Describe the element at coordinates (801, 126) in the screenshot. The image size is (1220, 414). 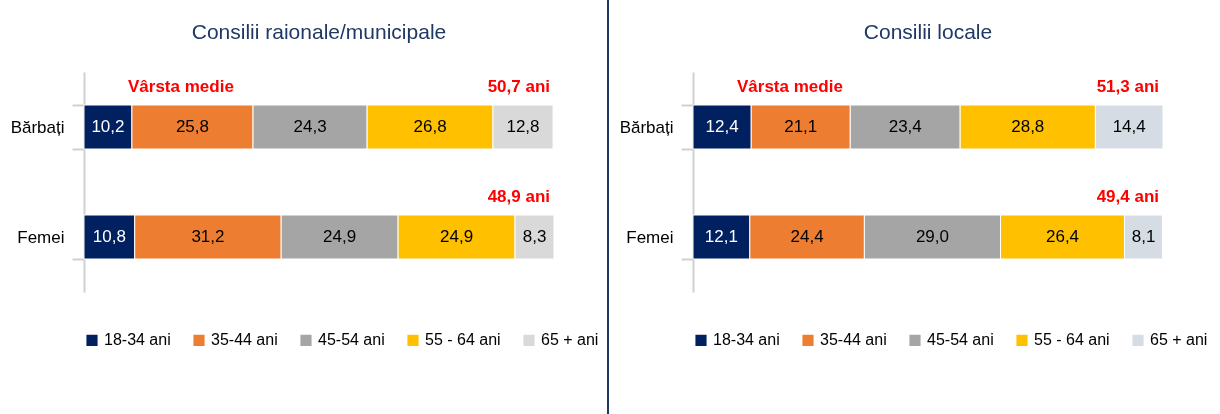
I see `data-label: 21,1` at that location.